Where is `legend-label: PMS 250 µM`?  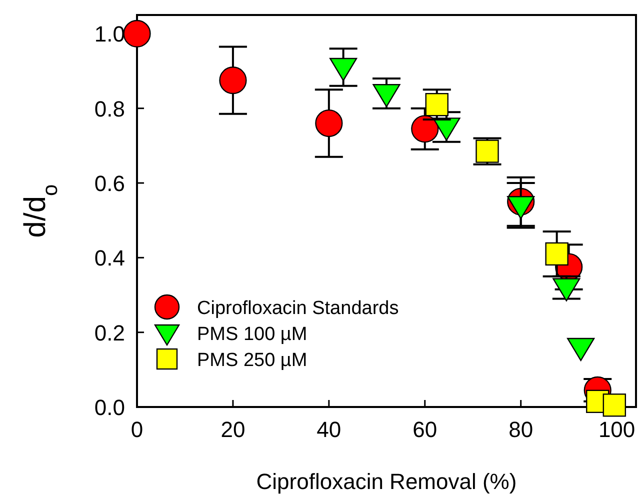 legend-label: PMS 250 µM is located at coordinates (252, 360).